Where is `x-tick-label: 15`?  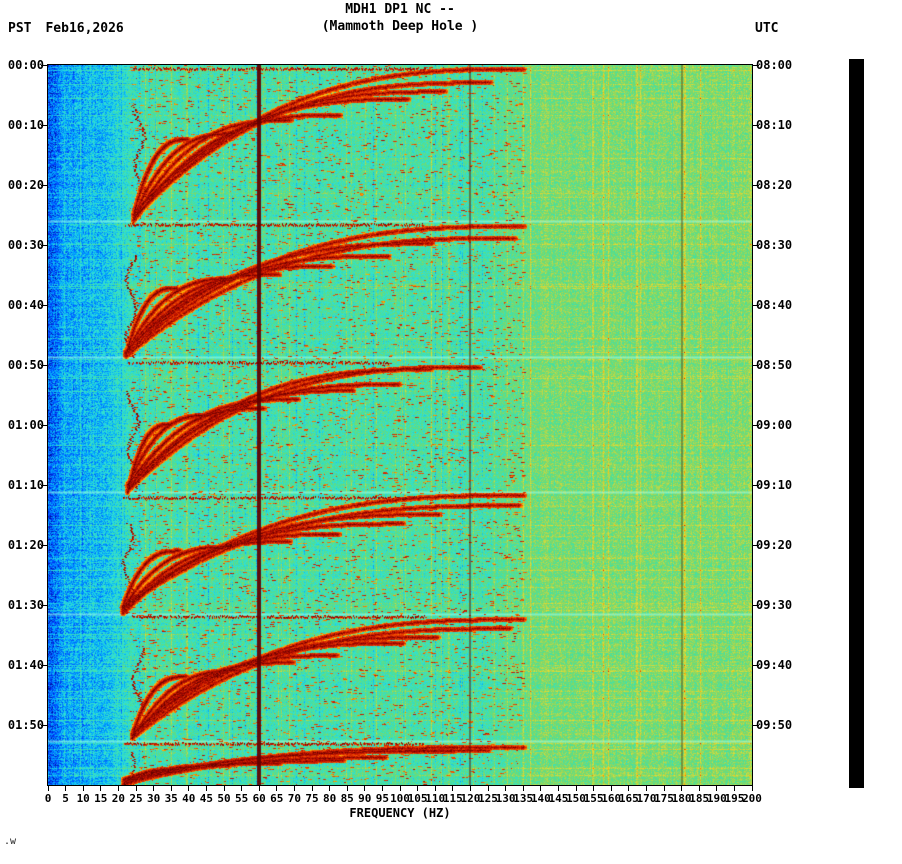 x-tick-label: 15 is located at coordinates (101, 798).